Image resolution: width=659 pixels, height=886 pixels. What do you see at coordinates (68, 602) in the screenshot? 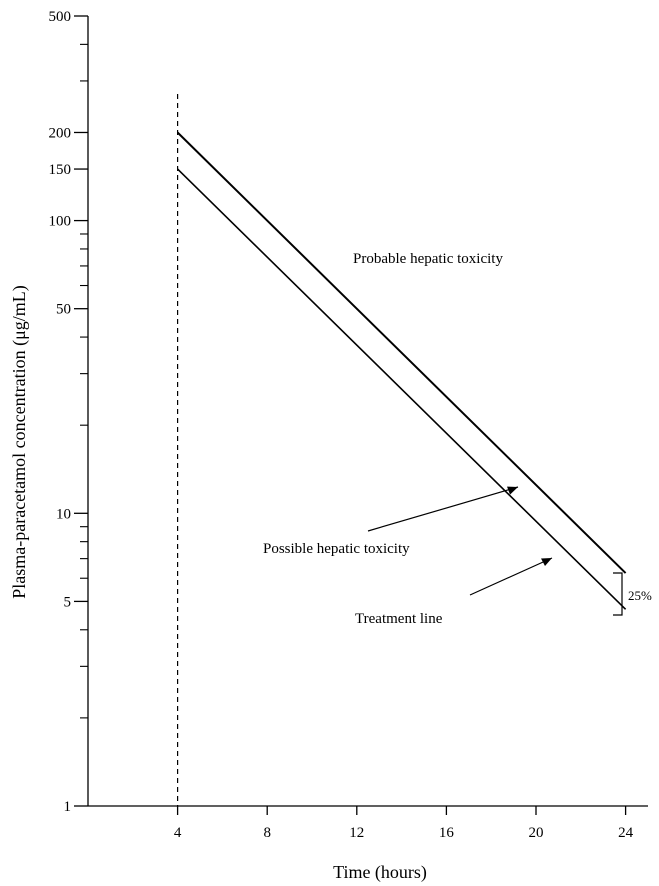
I see `y-tick-label: 5` at bounding box center [68, 602].